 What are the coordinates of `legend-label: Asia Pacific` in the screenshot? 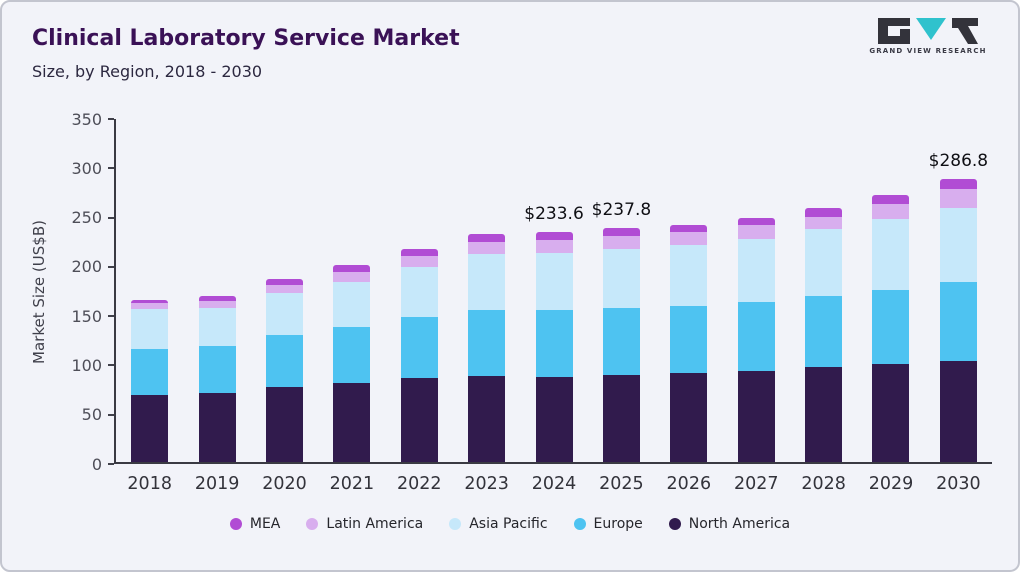 It's located at (508, 524).